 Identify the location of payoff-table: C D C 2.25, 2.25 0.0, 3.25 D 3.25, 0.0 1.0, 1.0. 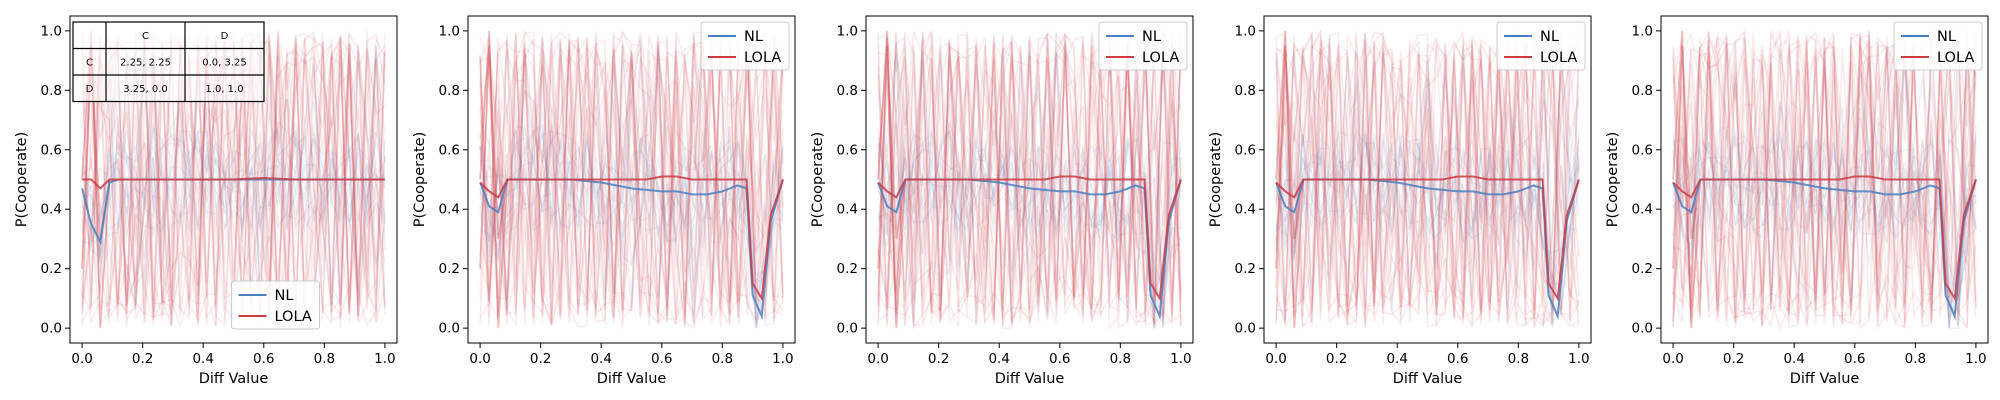
(168, 62).